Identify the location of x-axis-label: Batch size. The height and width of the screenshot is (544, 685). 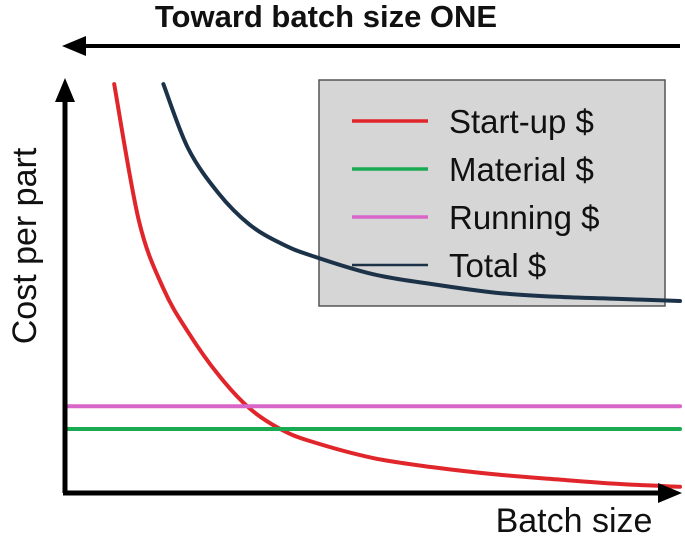
(574, 521).